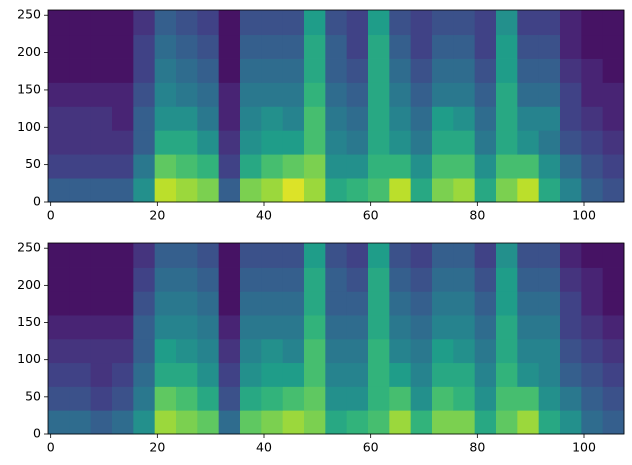 This screenshot has width=632, height=465. What do you see at coordinates (37, 433) in the screenshot?
I see `y-tick-label: 0` at bounding box center [37, 433].